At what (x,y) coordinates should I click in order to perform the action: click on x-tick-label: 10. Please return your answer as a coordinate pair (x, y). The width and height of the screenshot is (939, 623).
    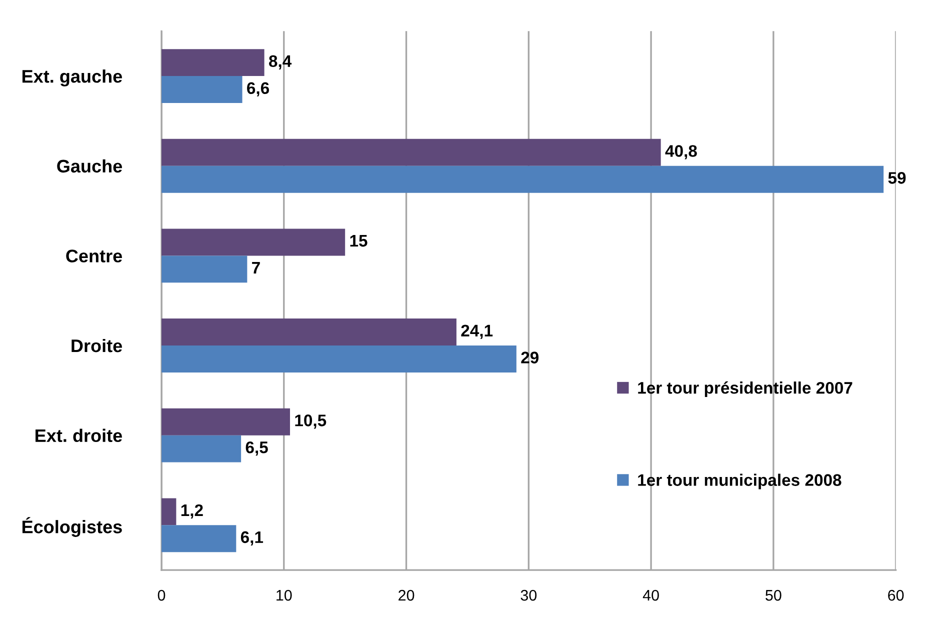
    Looking at the image, I should click on (284, 595).